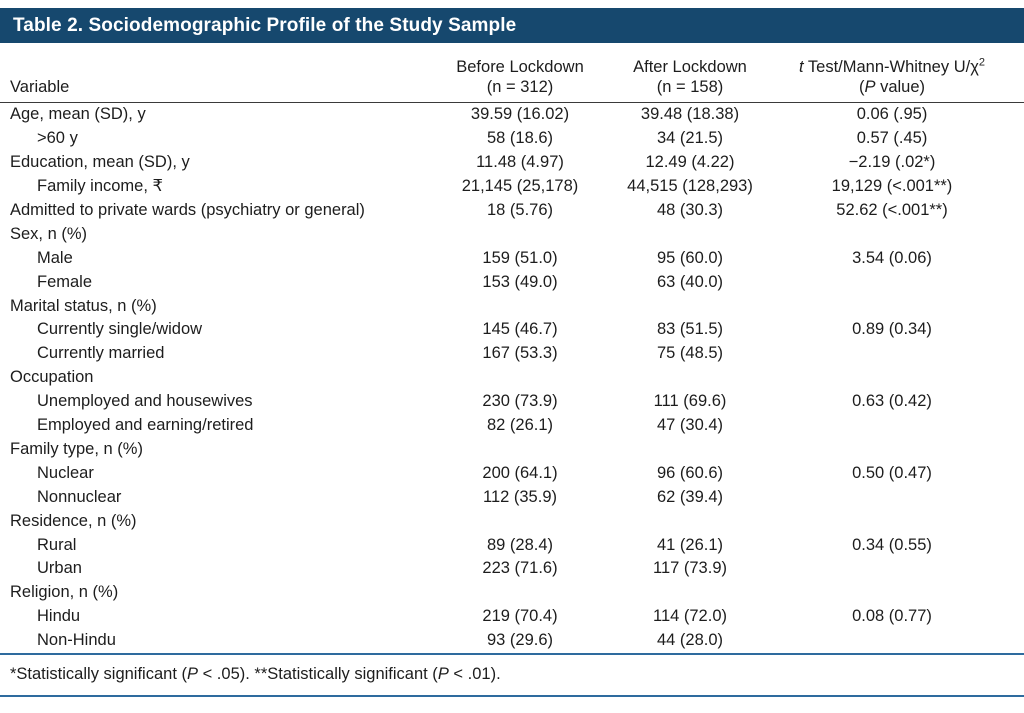 This screenshot has width=1024, height=713. I want to click on stat-value: 0.89 (0.34), so click(892, 329).